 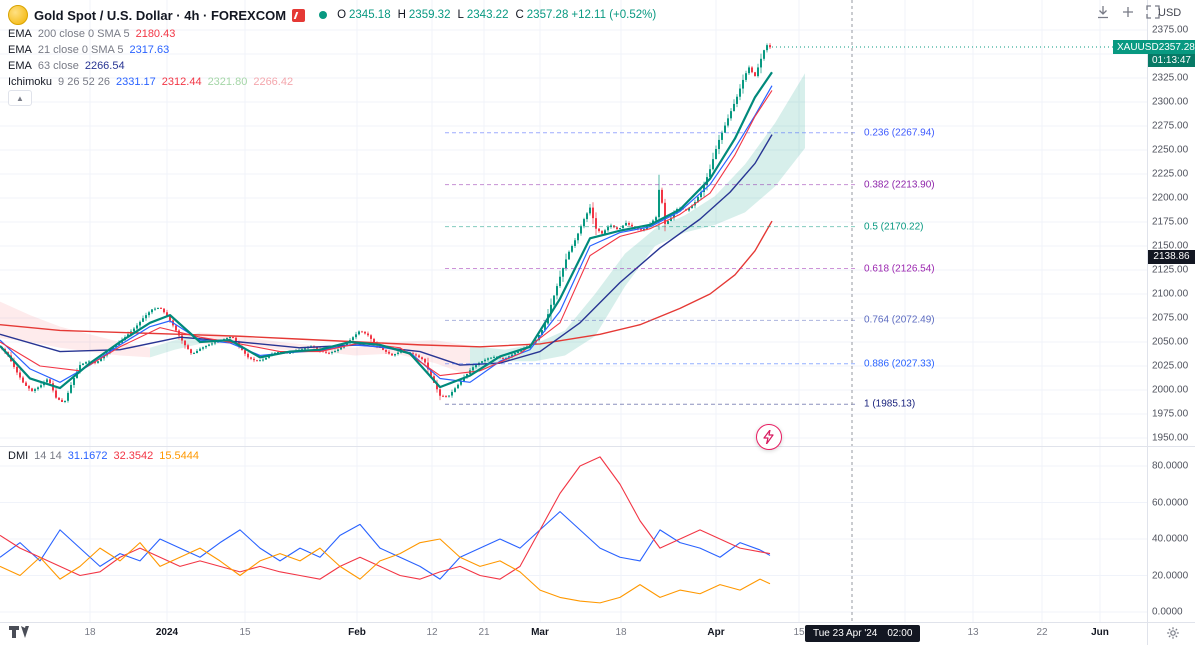 I want to click on time-tick-label: Feb, so click(x=357, y=632).